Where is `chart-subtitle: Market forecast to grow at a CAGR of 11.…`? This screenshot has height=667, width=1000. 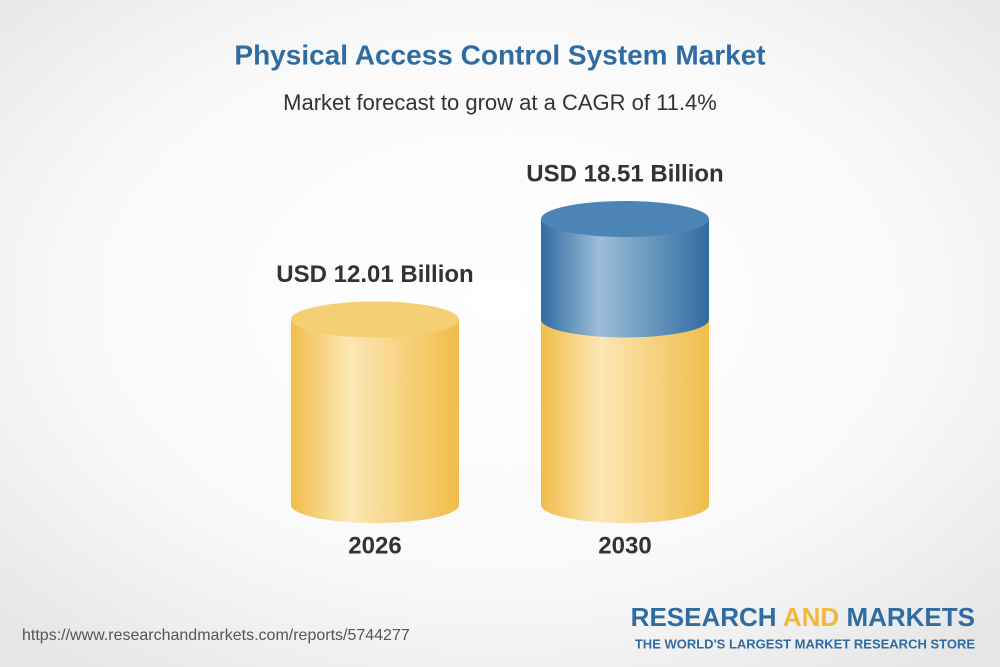
chart-subtitle: Market forecast to grow at a CAGR of 11.… is located at coordinates (500, 102).